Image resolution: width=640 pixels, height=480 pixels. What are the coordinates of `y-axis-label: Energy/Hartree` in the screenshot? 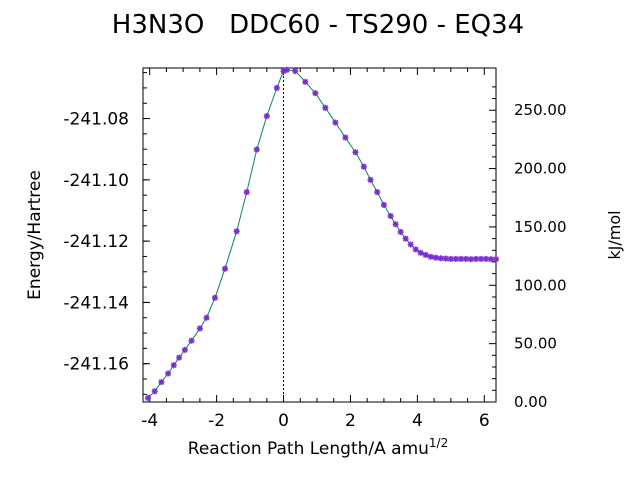 It's located at (35, 235).